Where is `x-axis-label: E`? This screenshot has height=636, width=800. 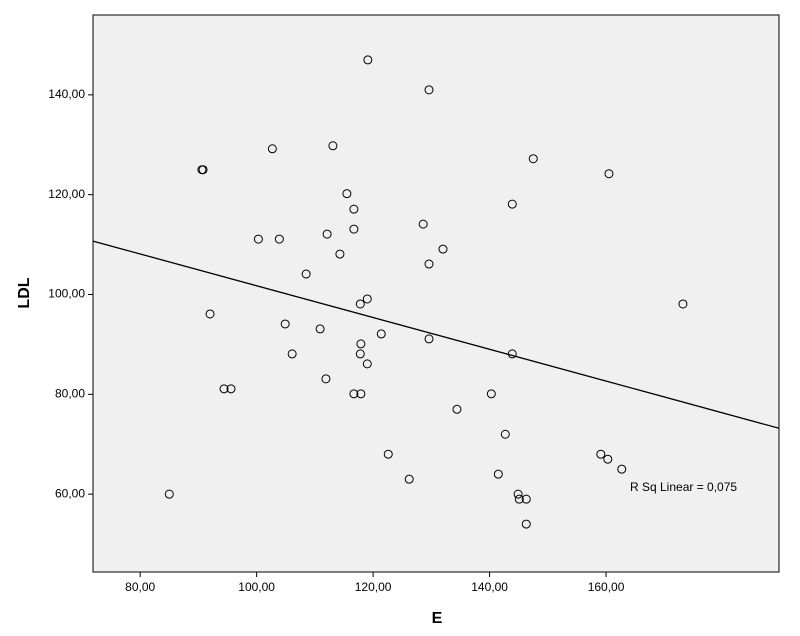
x-axis-label: E is located at coordinates (437, 618).